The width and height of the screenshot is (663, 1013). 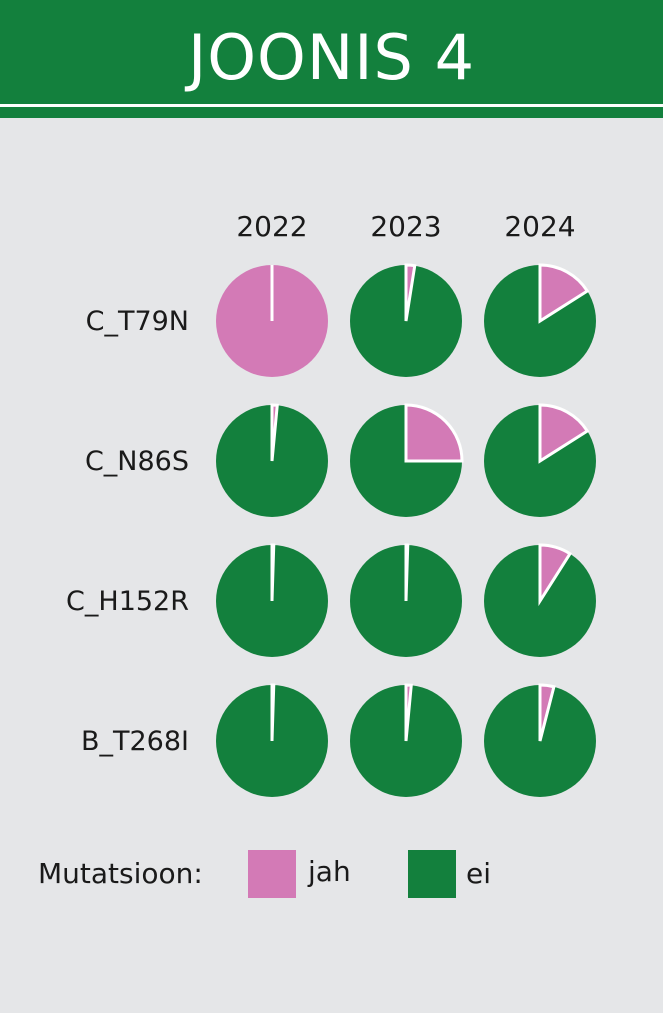 What do you see at coordinates (329, 871) in the screenshot?
I see `legend-label-jah: jah` at bounding box center [329, 871].